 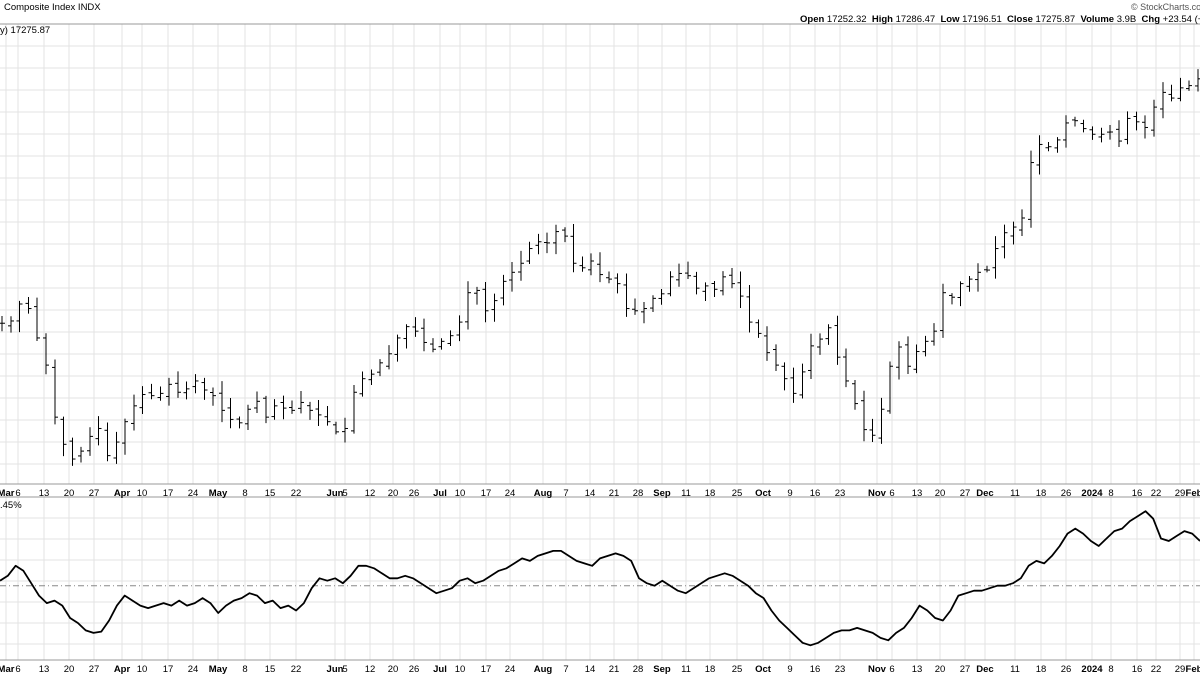 I want to click on x-tick-label: Mar, so click(x=7, y=493).